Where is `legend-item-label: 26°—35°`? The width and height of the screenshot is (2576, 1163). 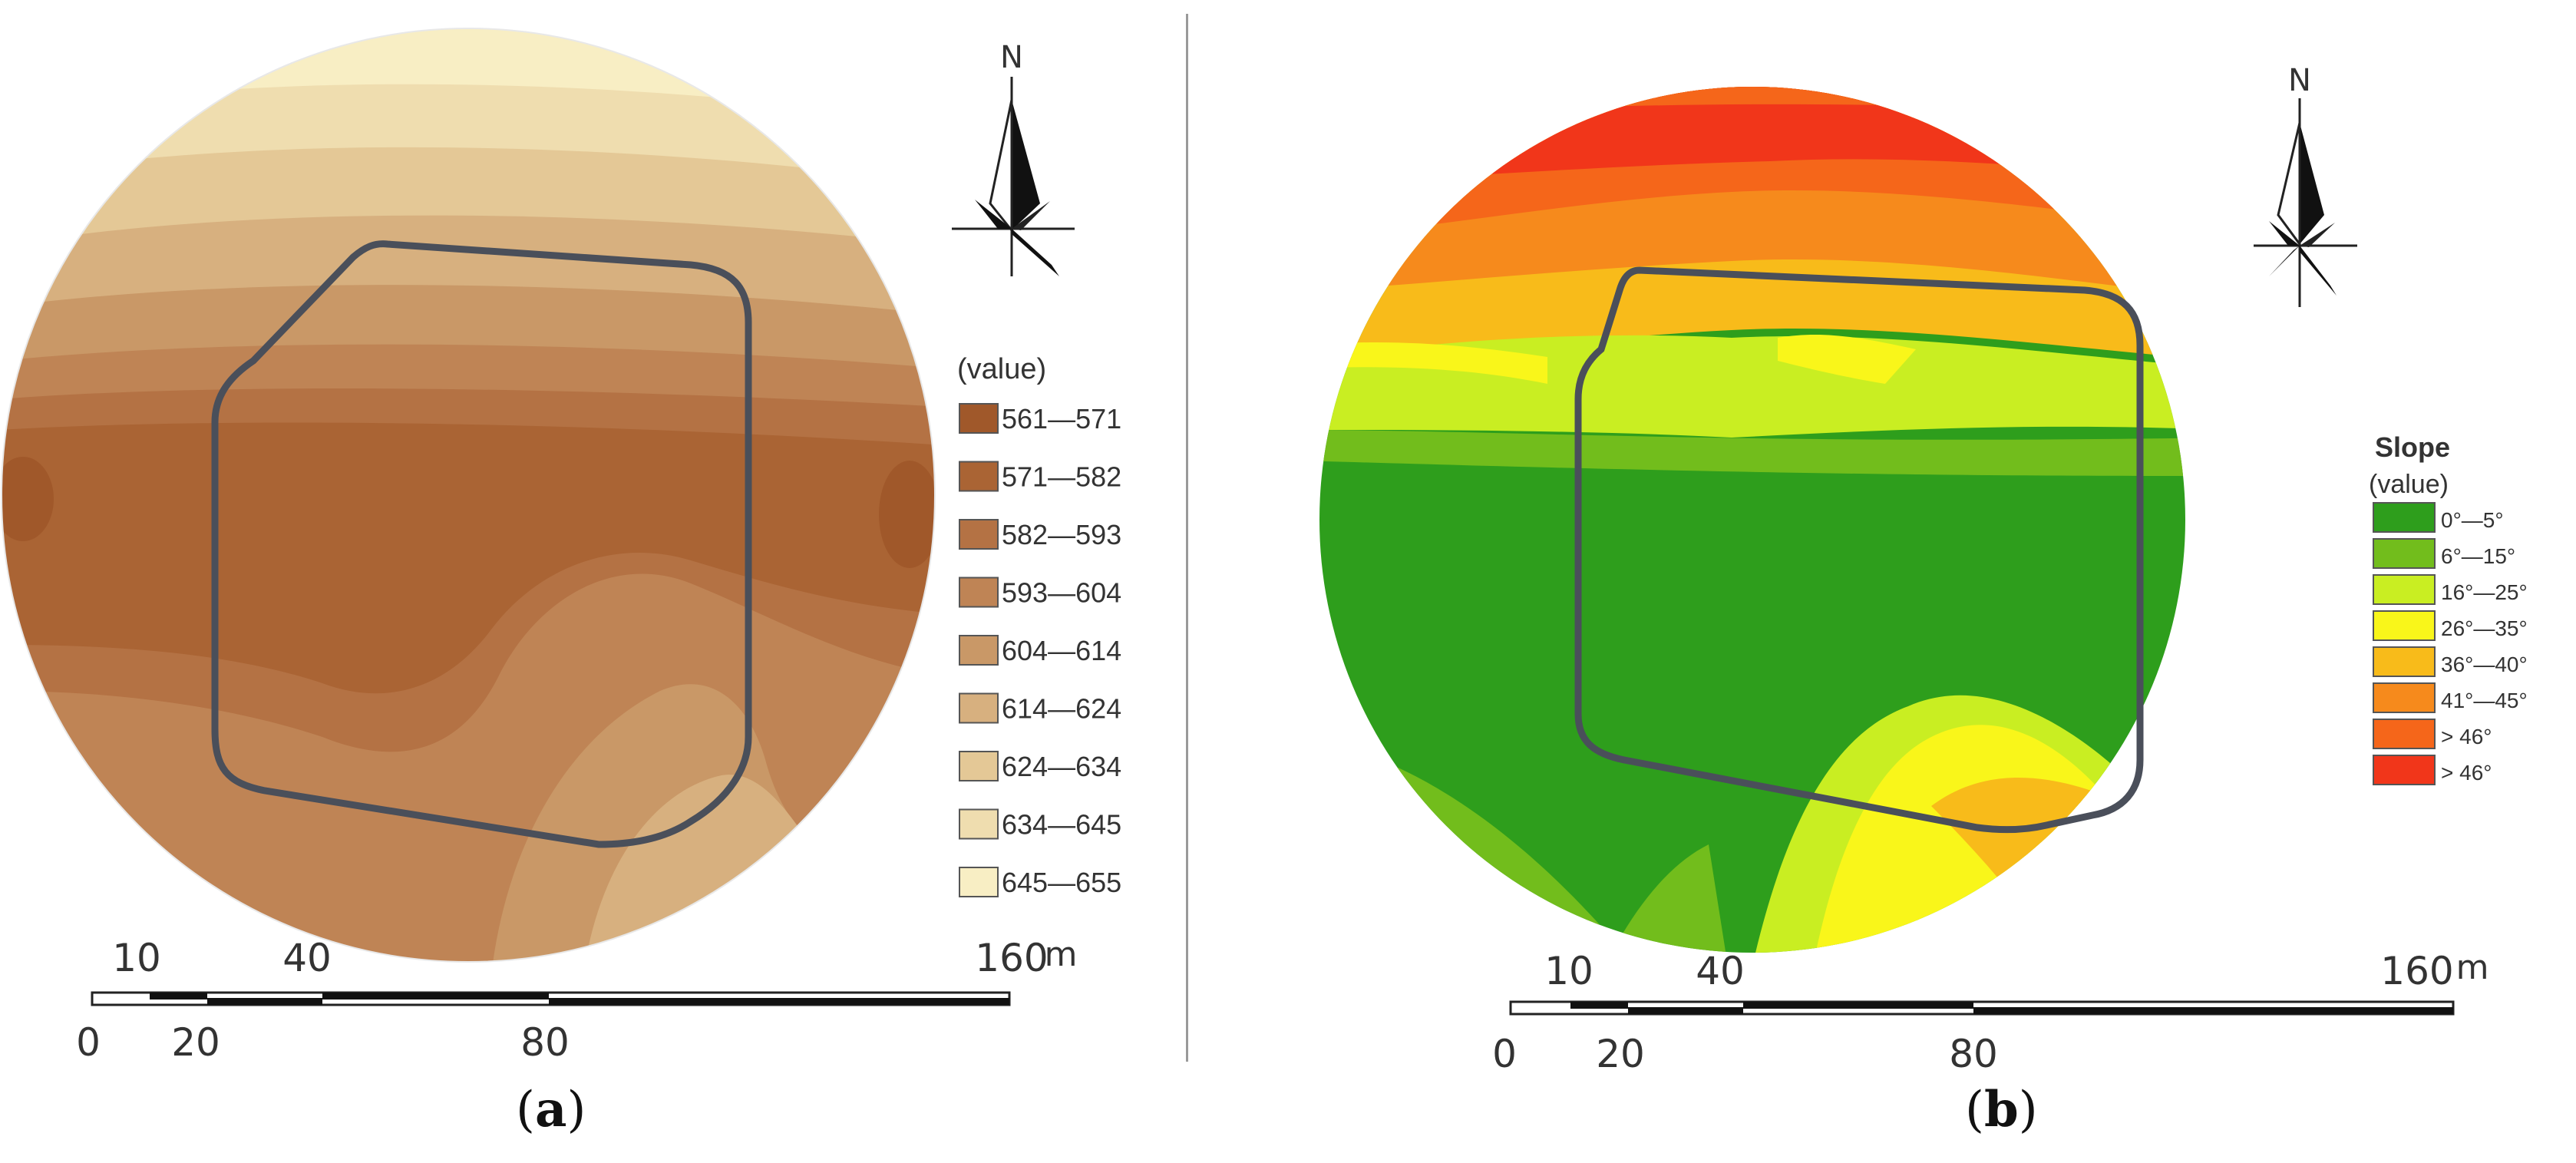
legend-item-label: 26°—35° is located at coordinates (2484, 628).